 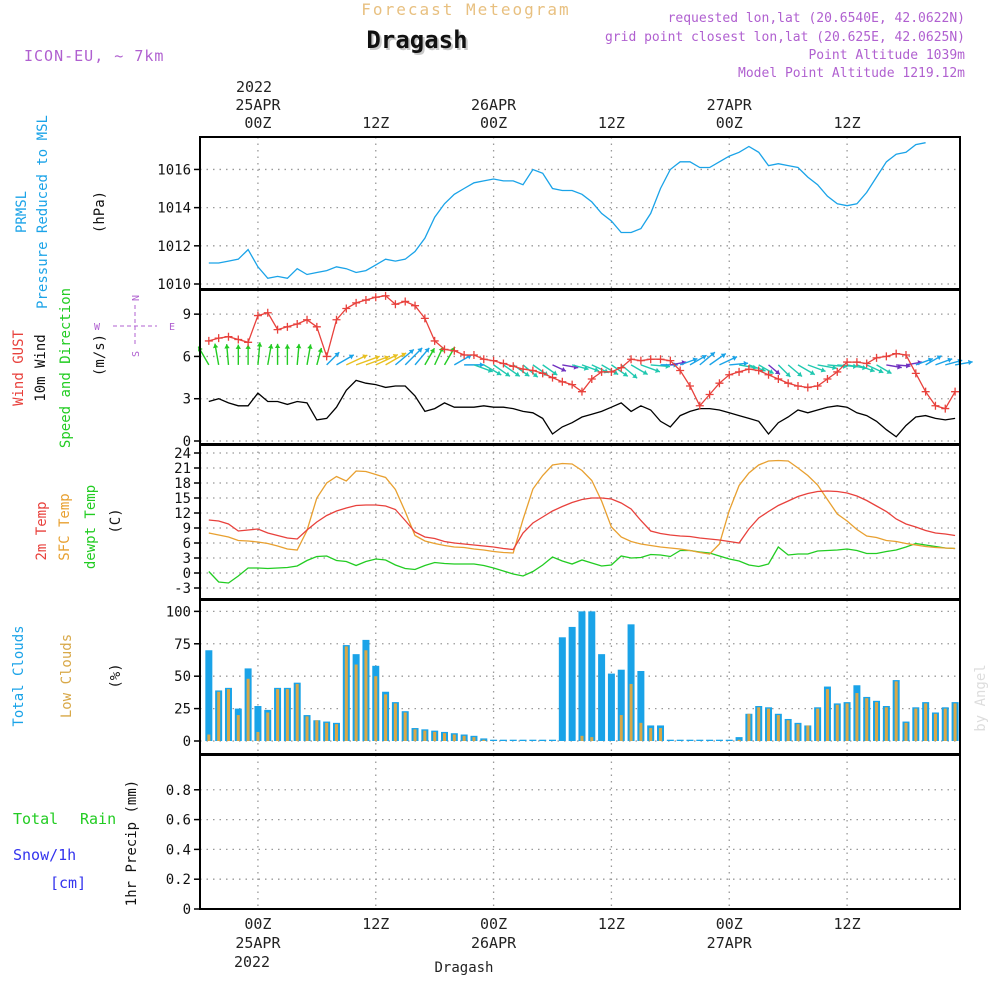 I want to click on y-tick-label: 1012, so click(x=174, y=247).